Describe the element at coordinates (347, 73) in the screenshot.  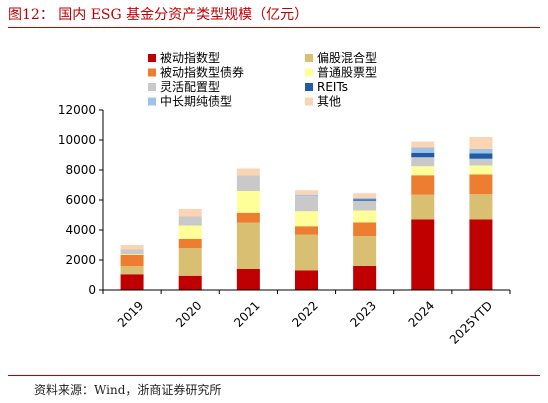
I see `legend-label-3: 普通股票型` at that location.